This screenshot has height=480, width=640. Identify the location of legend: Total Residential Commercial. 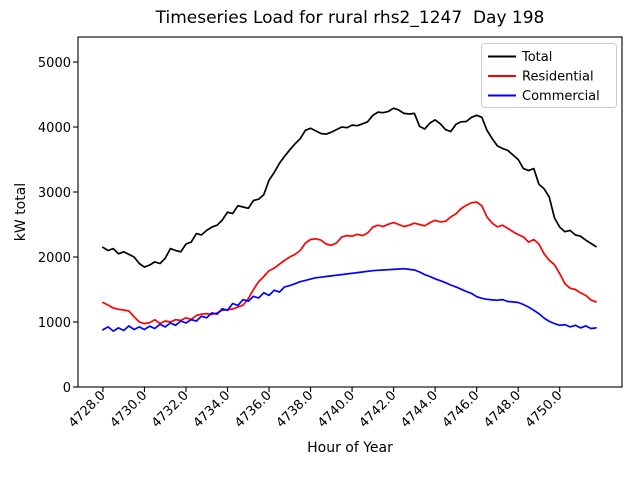
(549, 75).